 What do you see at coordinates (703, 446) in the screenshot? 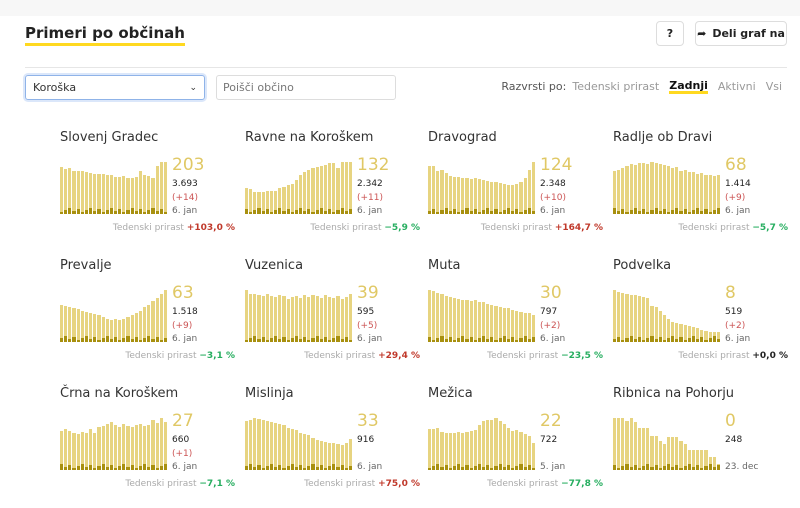
I see `municipality-card: Ribnica na Pohorju 0 248 23. dec` at bounding box center [703, 446].